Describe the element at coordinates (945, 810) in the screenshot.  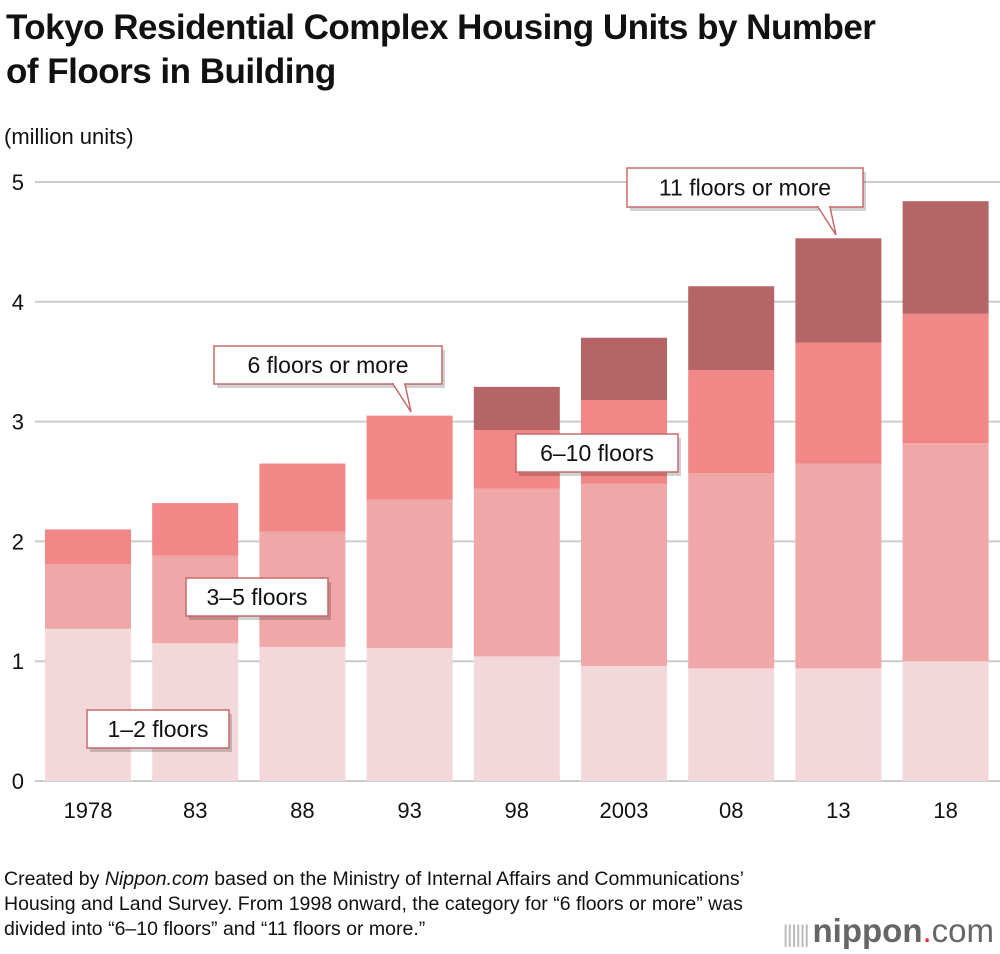
I see `x-tick-label: 18` at that location.